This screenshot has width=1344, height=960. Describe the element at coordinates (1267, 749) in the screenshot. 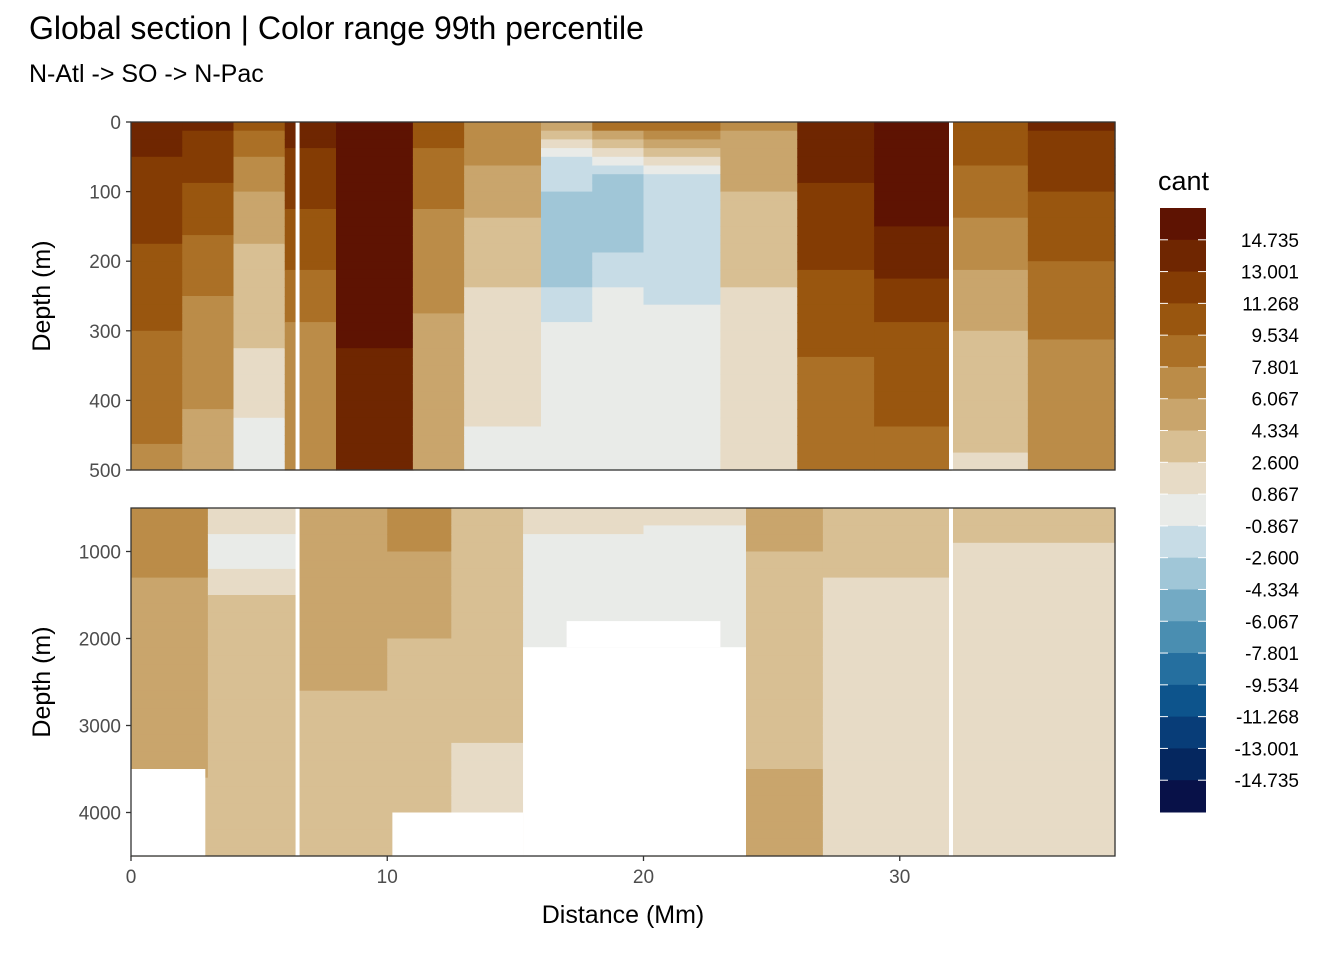

I see `legend-label: -13.001` at that location.